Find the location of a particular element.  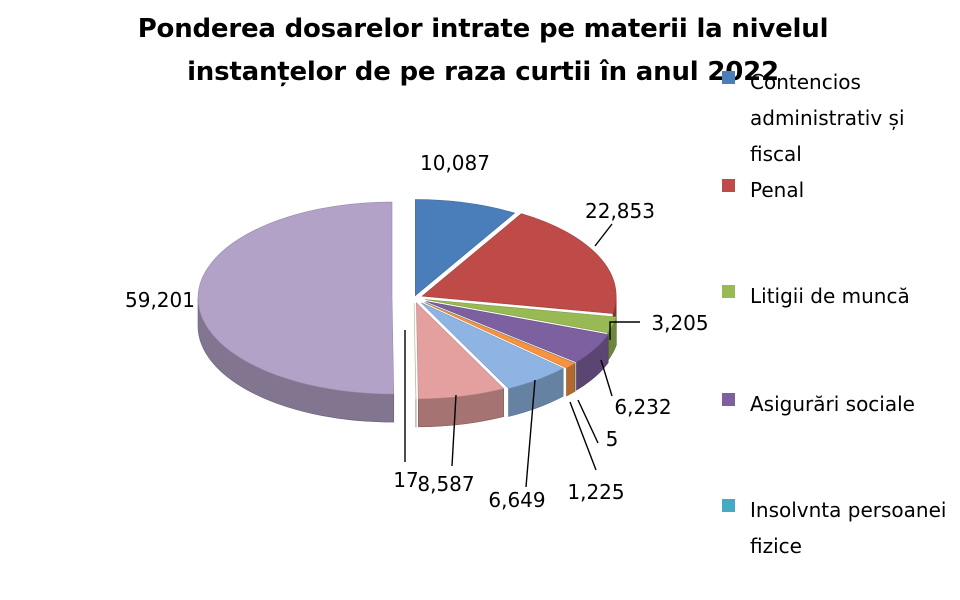

legend-label-asigurari: Asigurări sociale is located at coordinates (832, 404).